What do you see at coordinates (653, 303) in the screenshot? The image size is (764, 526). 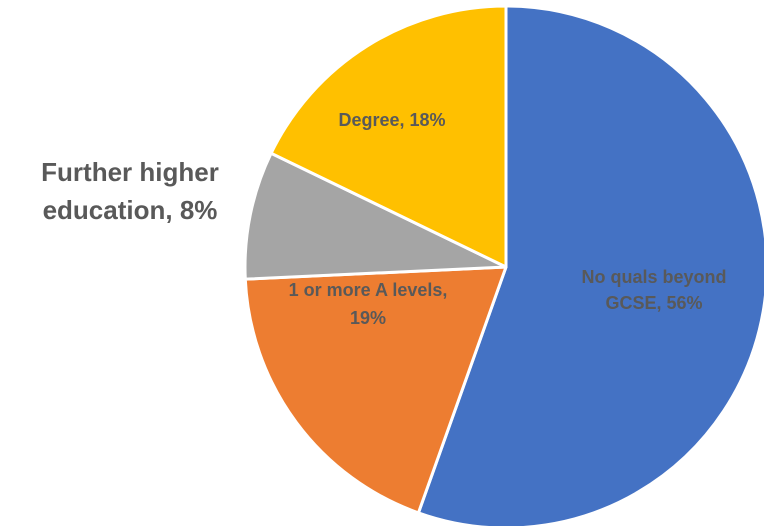 I see `slice-label-line: GCSE, 56%` at bounding box center [653, 303].